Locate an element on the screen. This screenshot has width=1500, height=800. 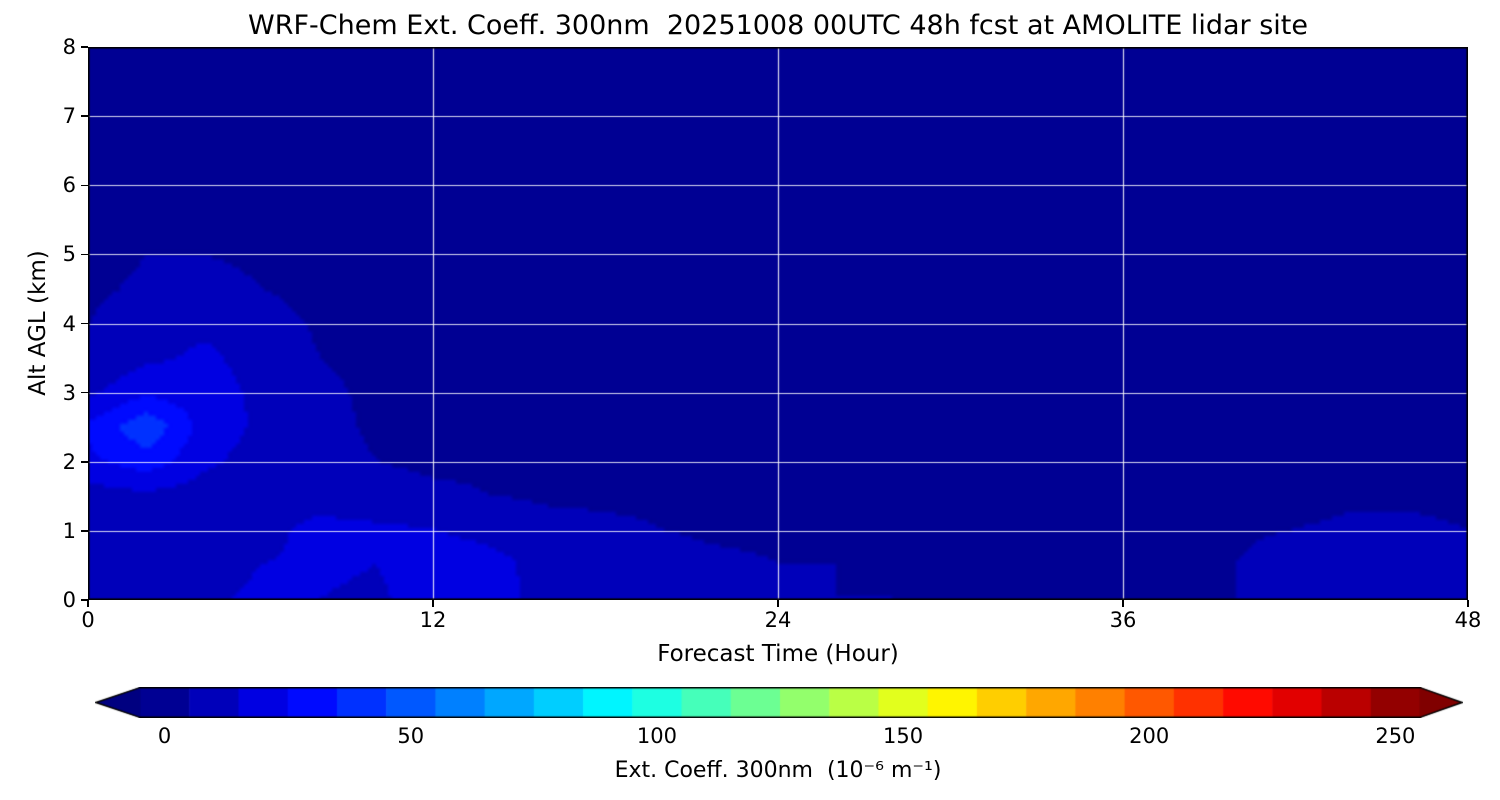
colorbar-canvas is located at coordinates (779, 702).